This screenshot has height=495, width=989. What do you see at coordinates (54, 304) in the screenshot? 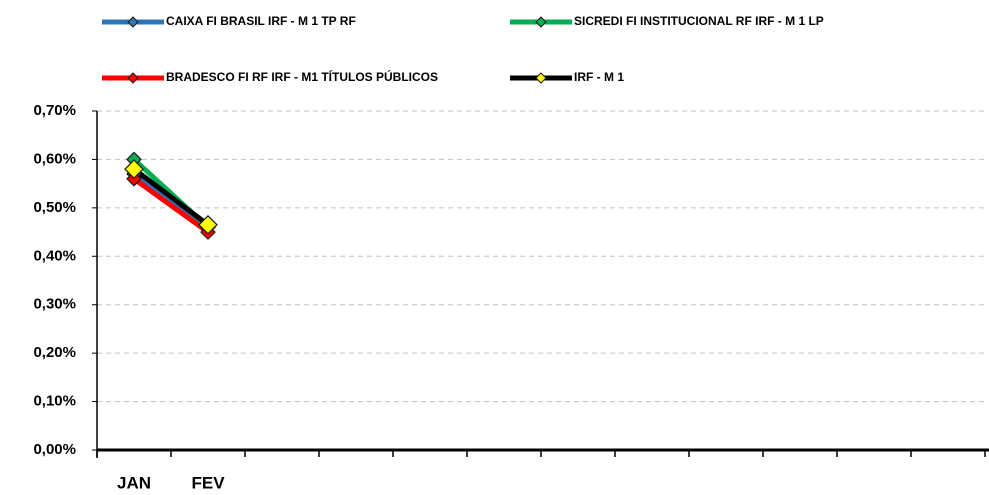
I see `y-tick-label: 0,30%` at bounding box center [54, 304].